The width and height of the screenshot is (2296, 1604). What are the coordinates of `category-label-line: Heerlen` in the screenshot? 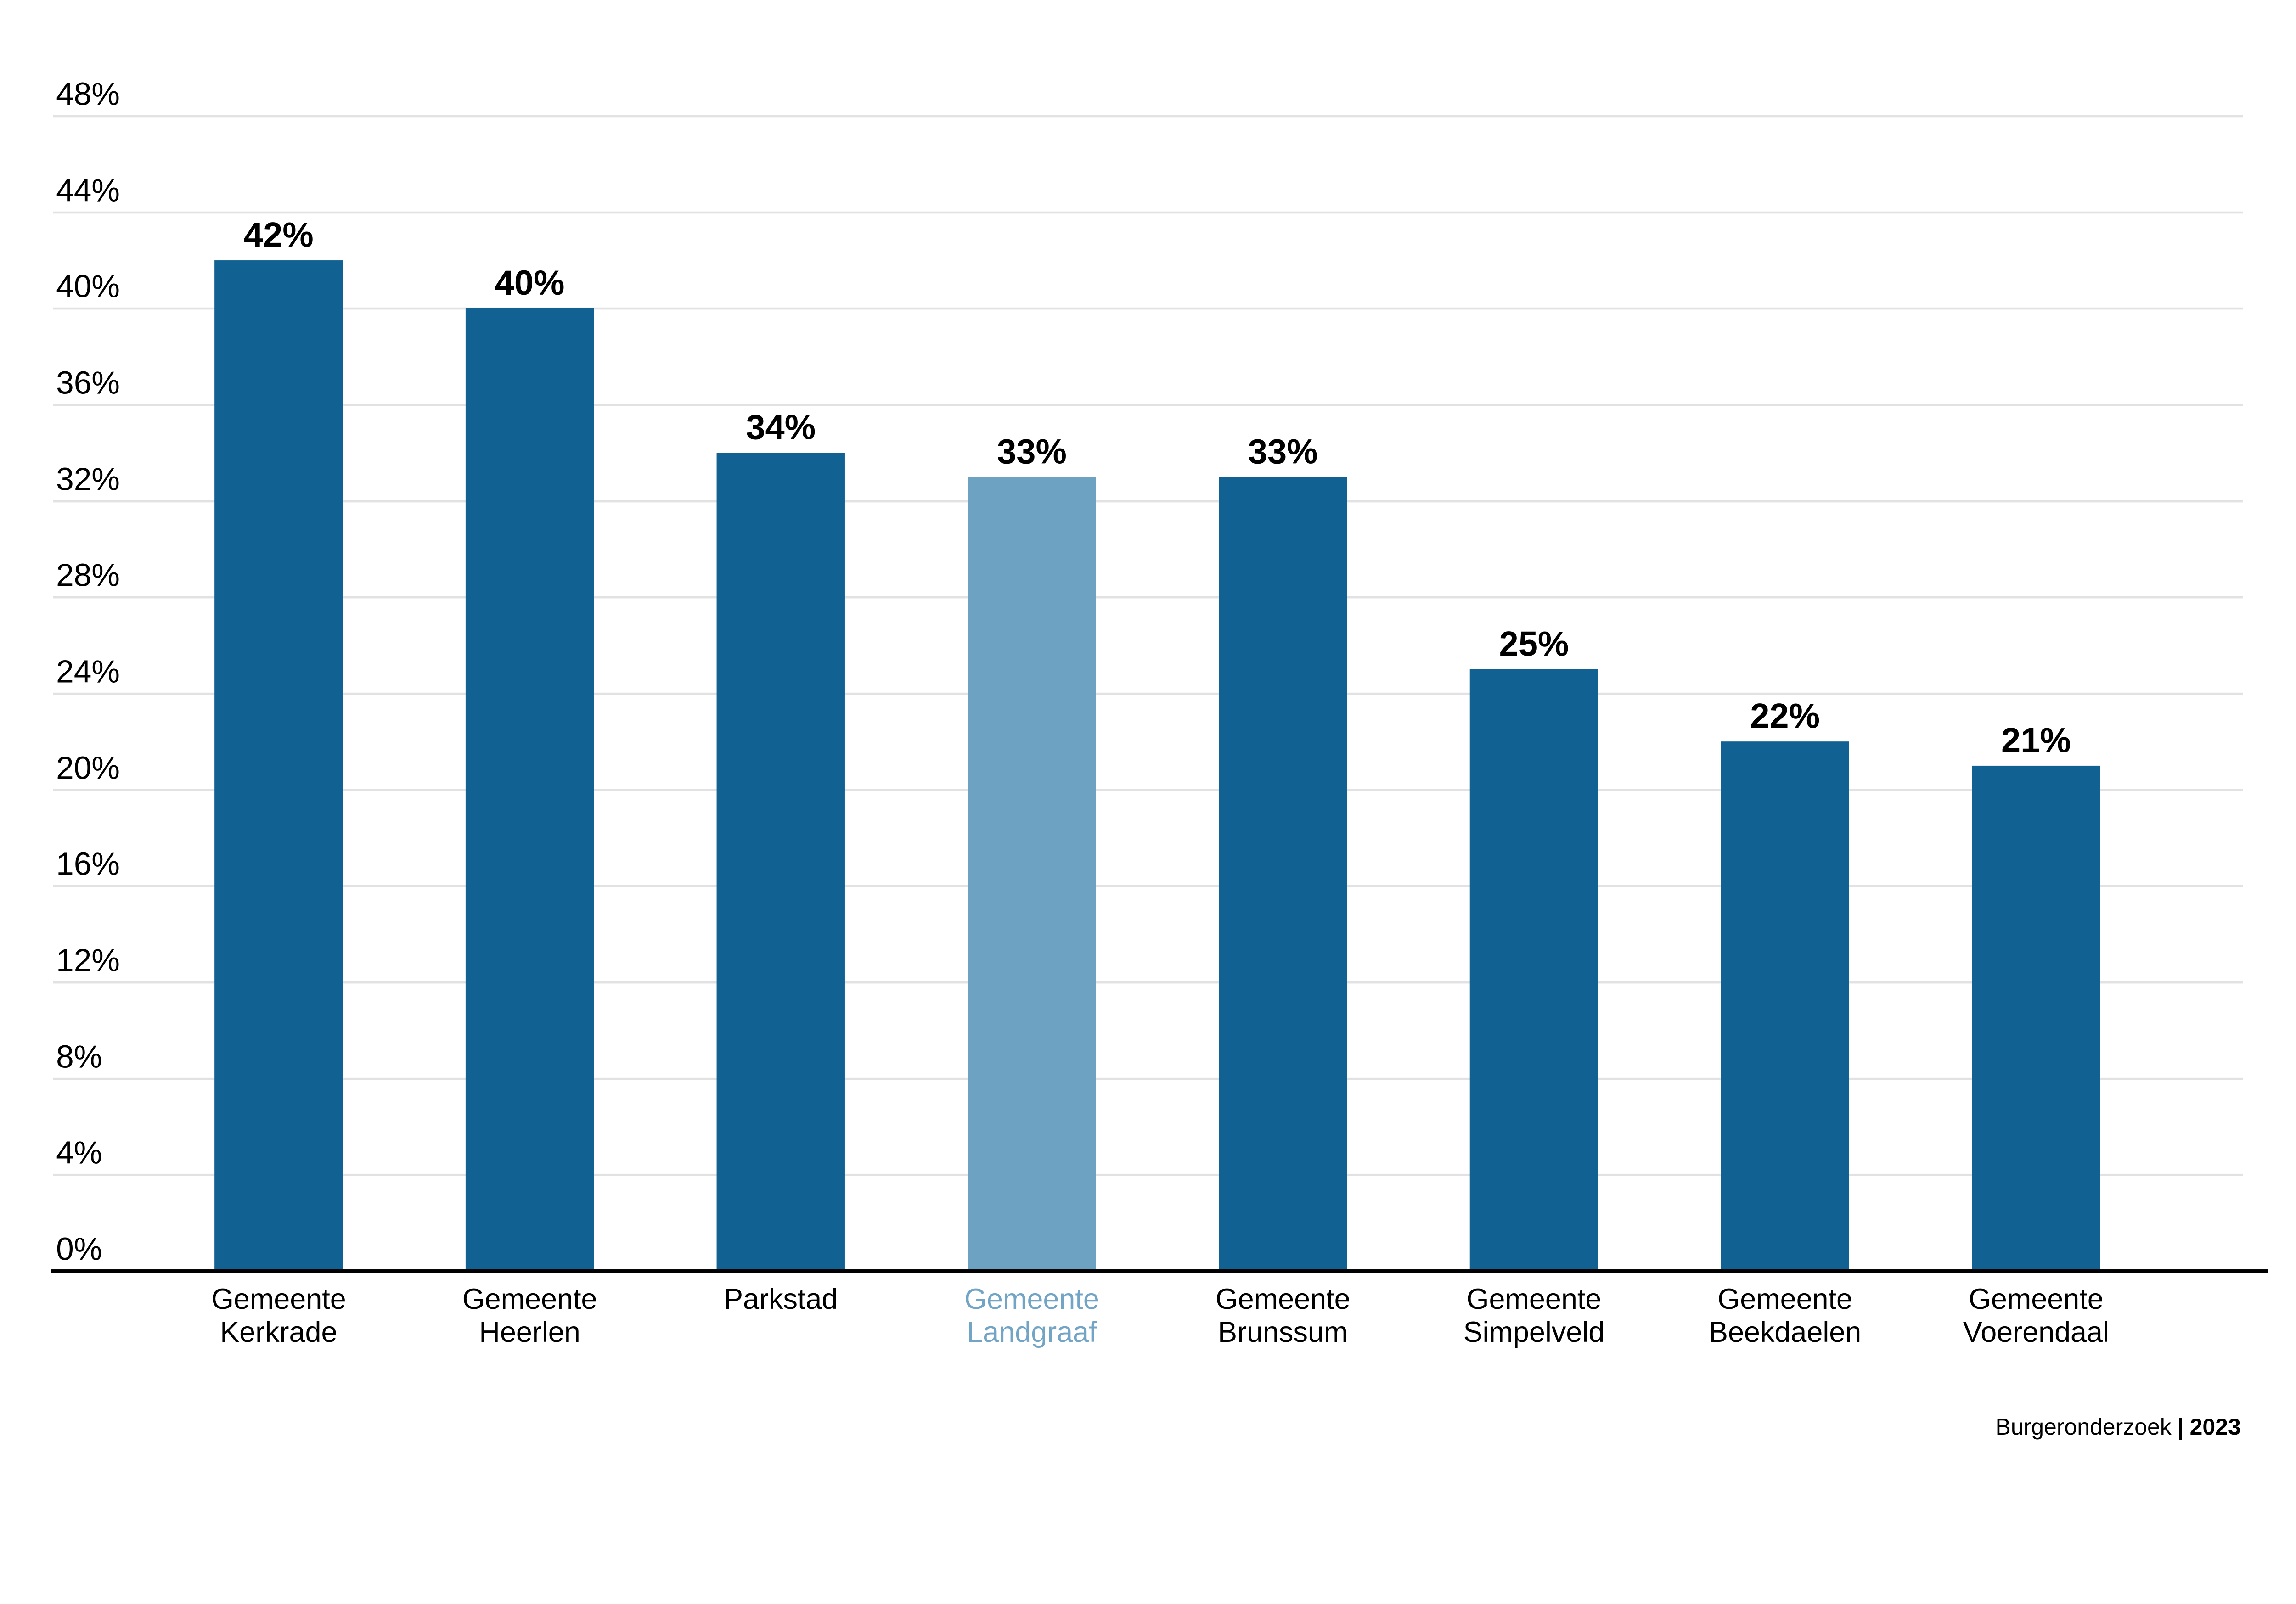 It's located at (529, 1332).